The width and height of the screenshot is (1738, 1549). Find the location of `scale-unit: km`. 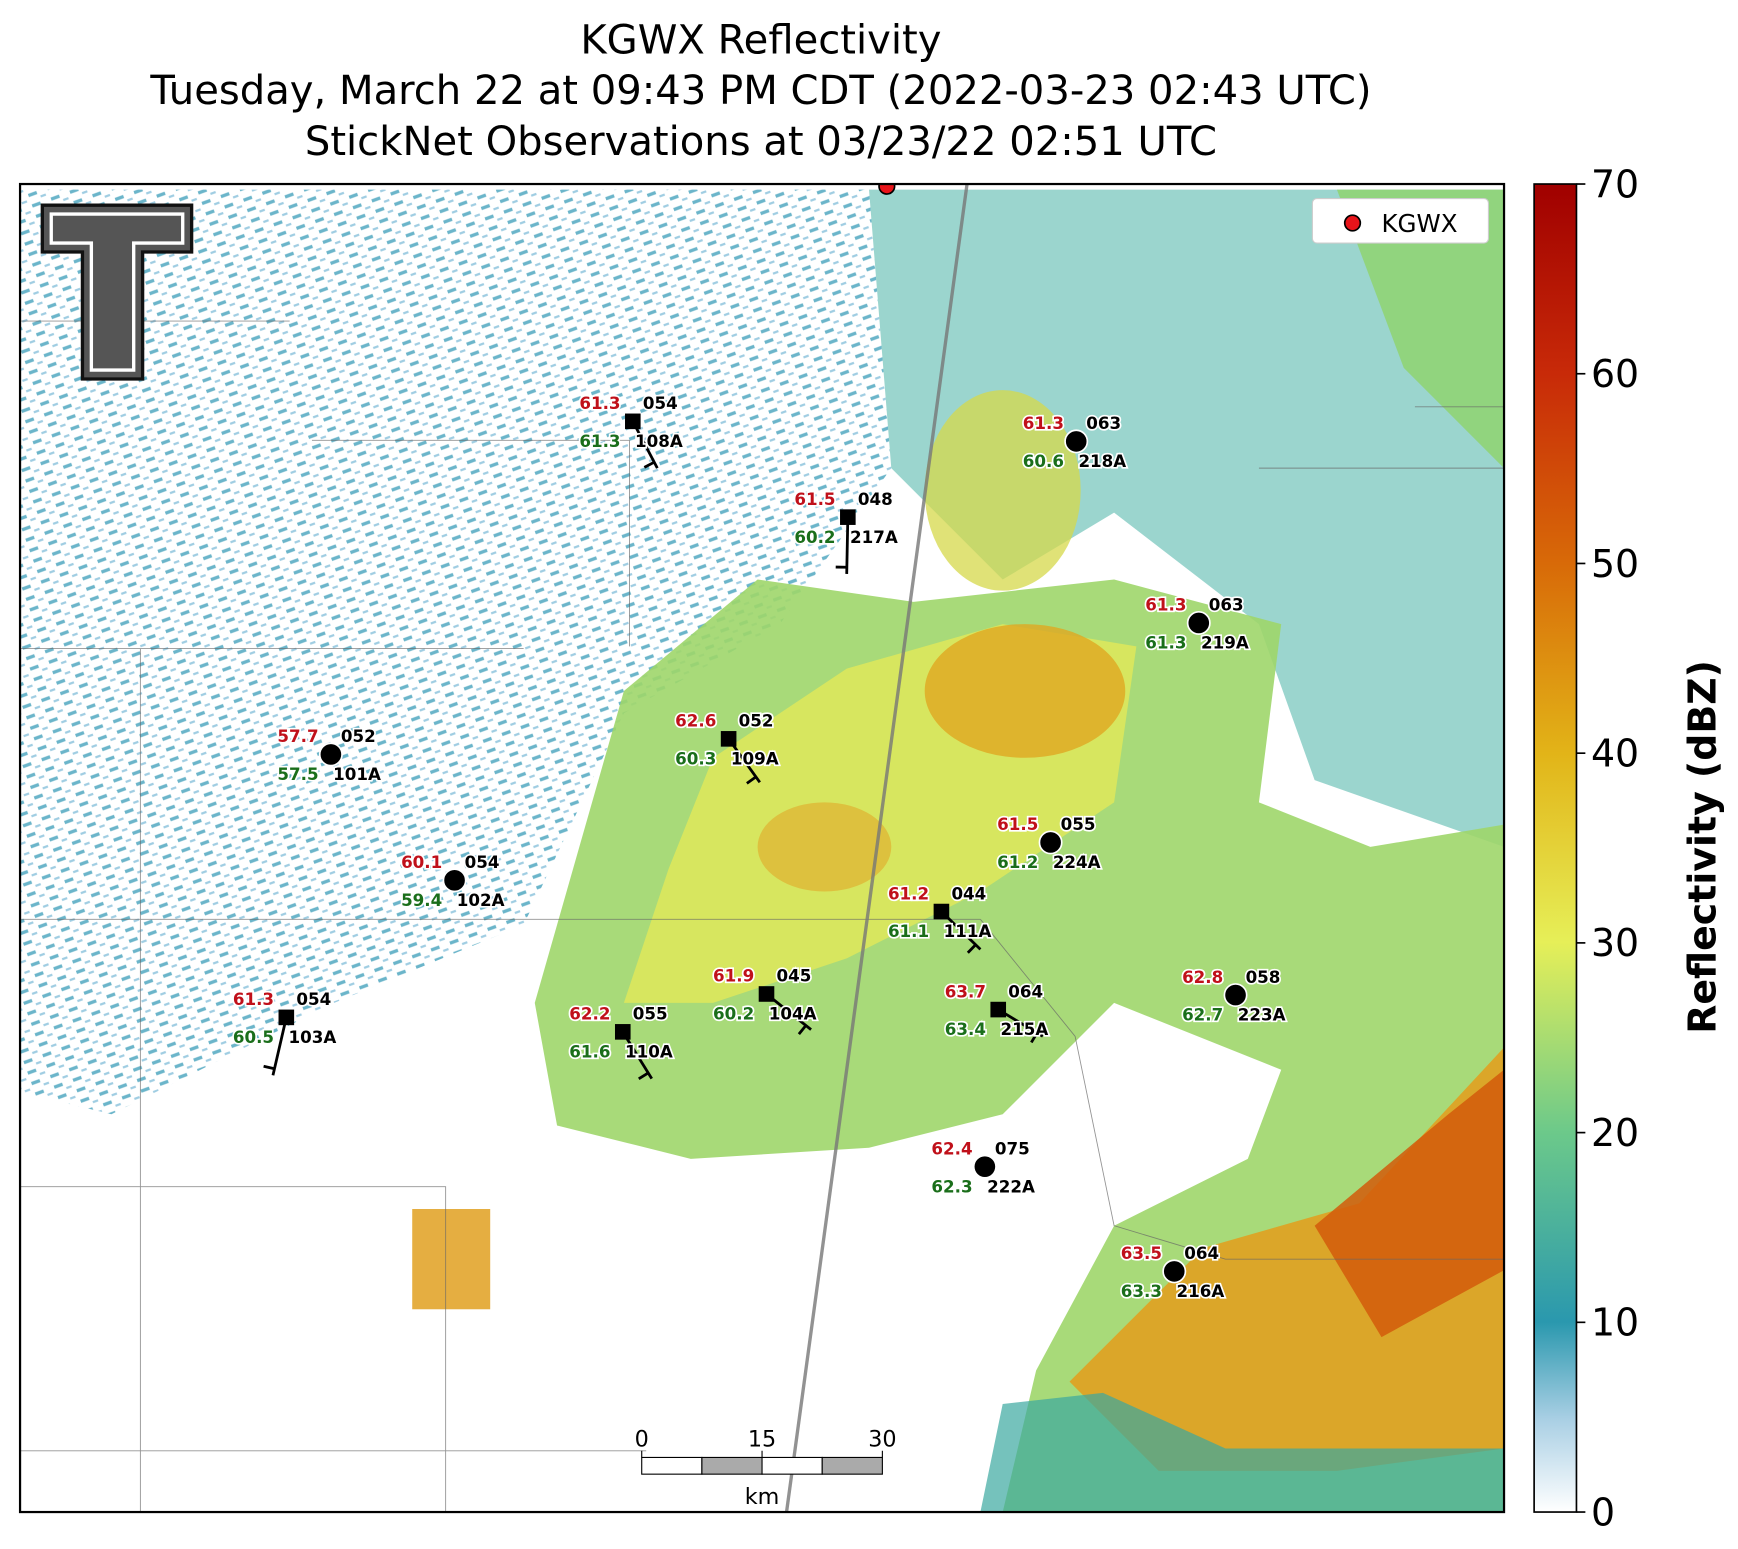

scale-unit: km is located at coordinates (762, 1497).